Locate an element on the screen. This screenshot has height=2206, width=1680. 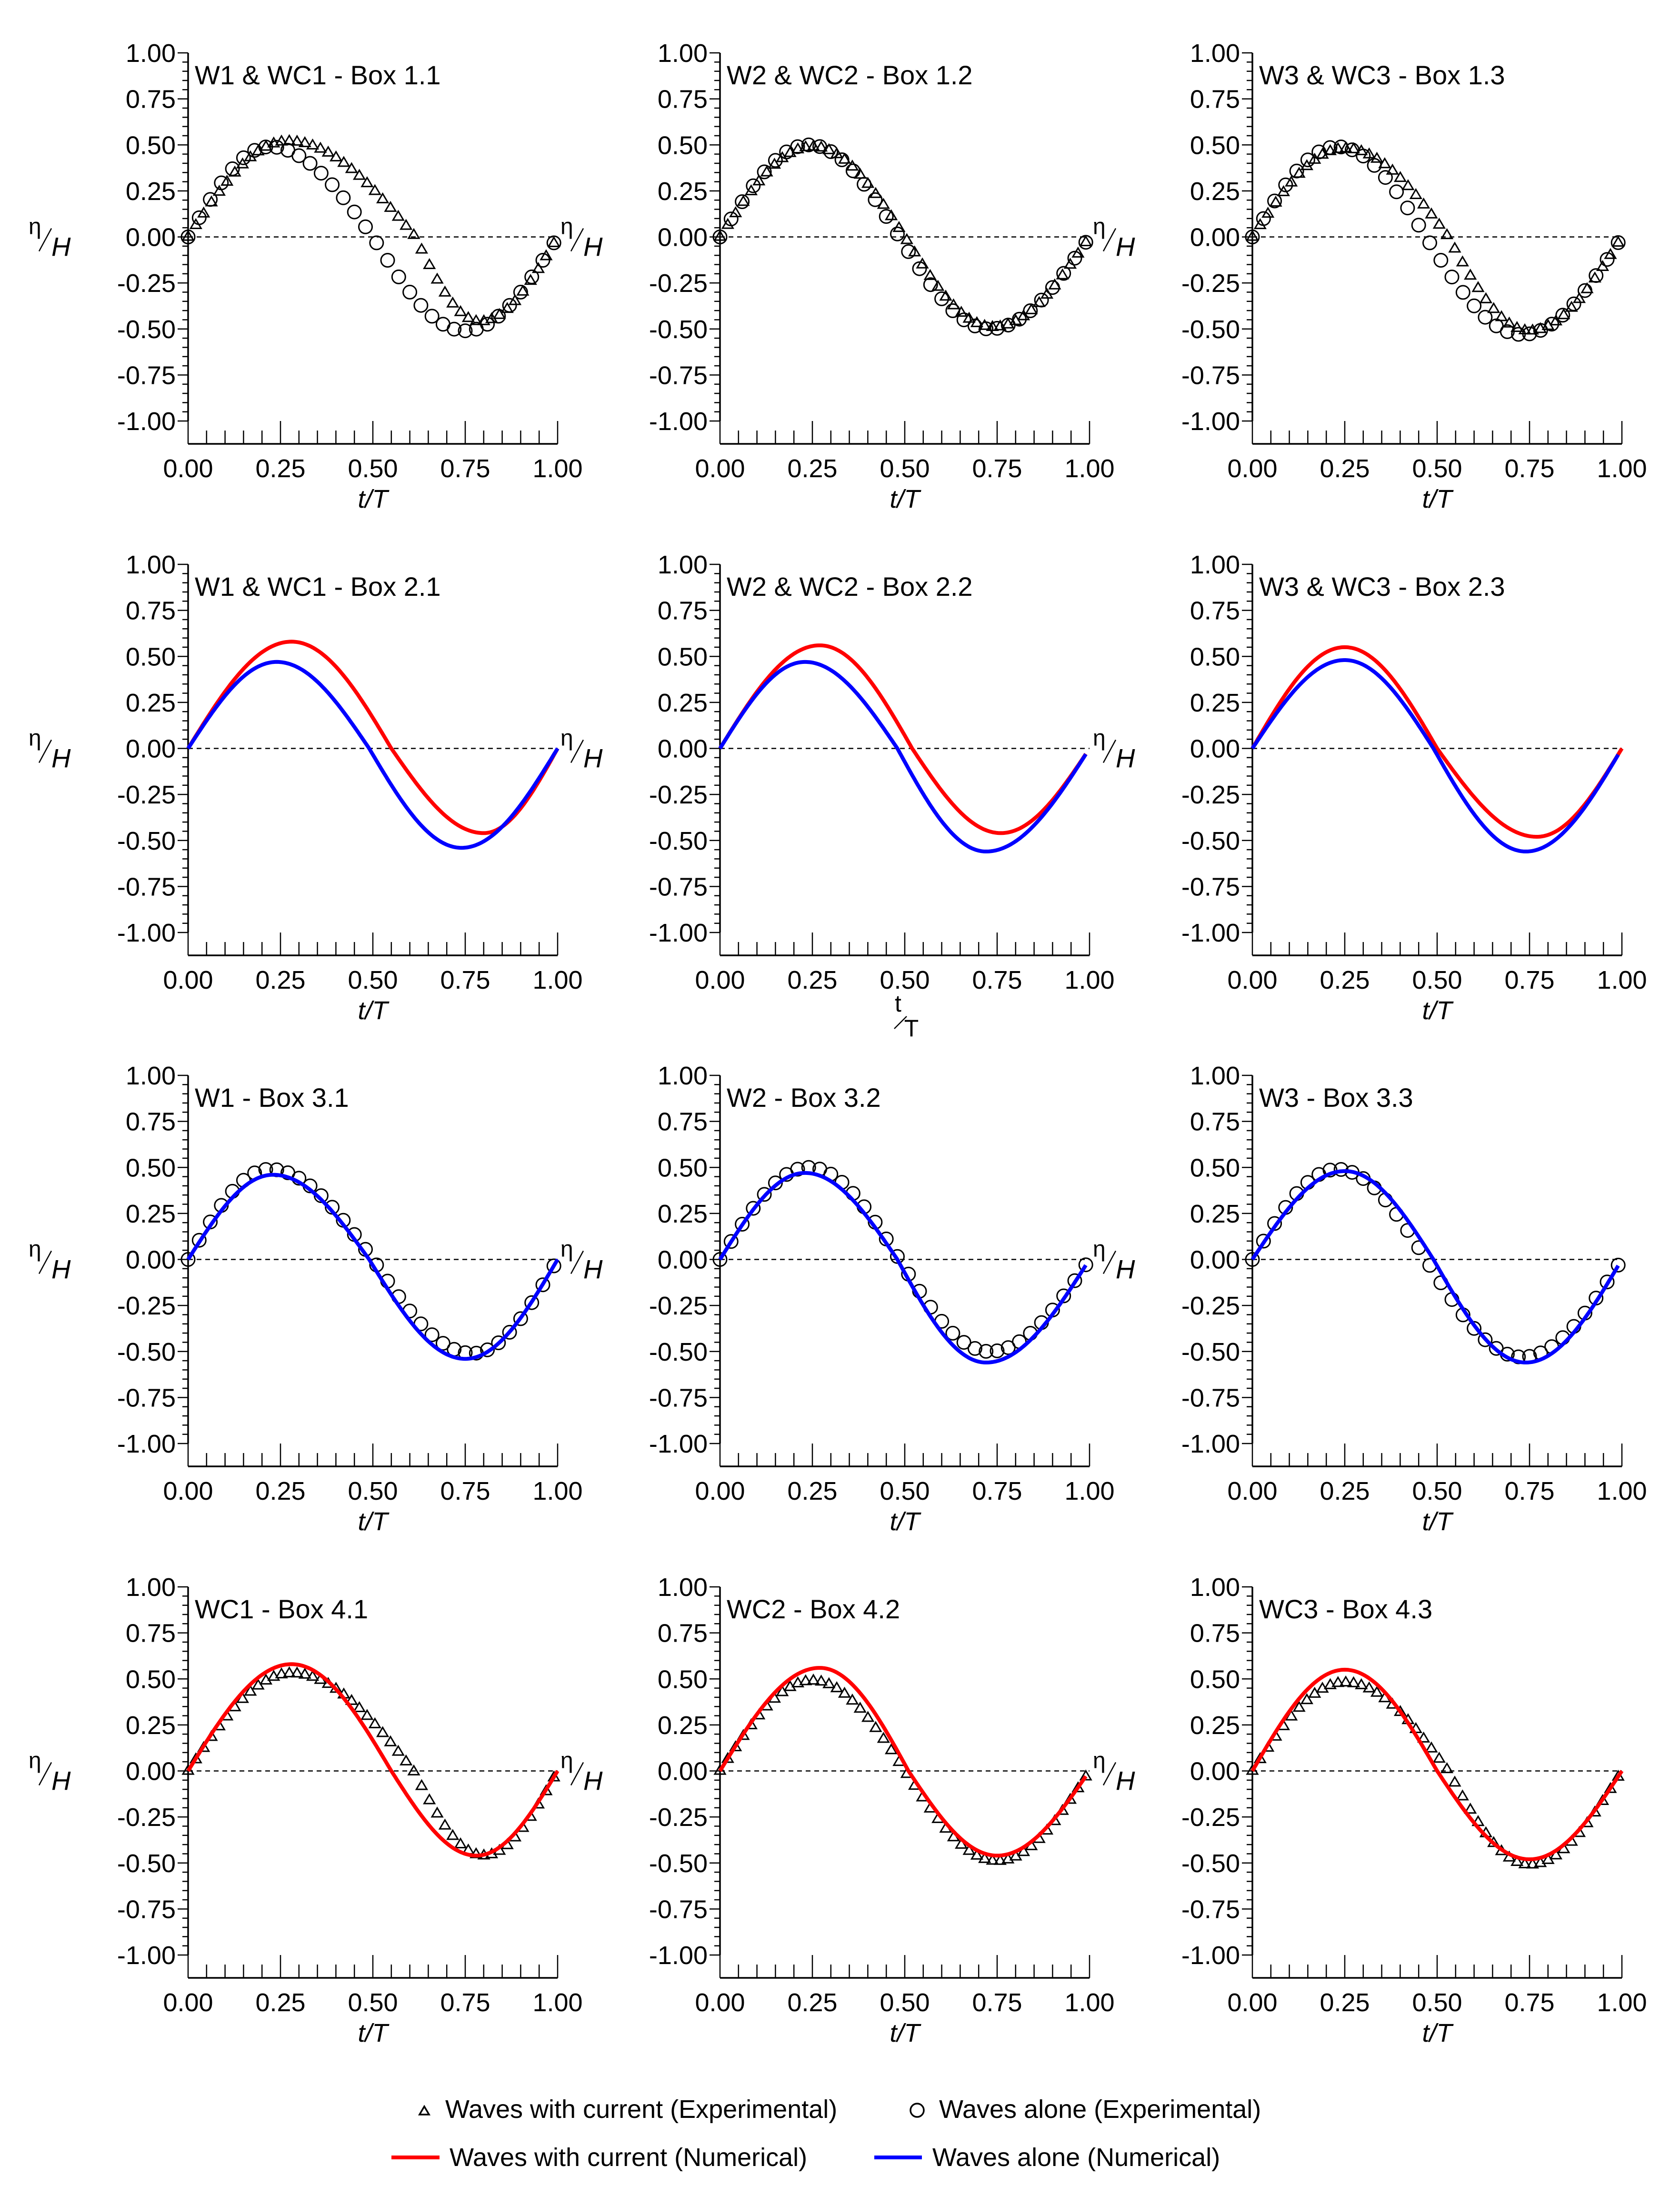
x-tick-label: 0.50 is located at coordinates (373, 468).